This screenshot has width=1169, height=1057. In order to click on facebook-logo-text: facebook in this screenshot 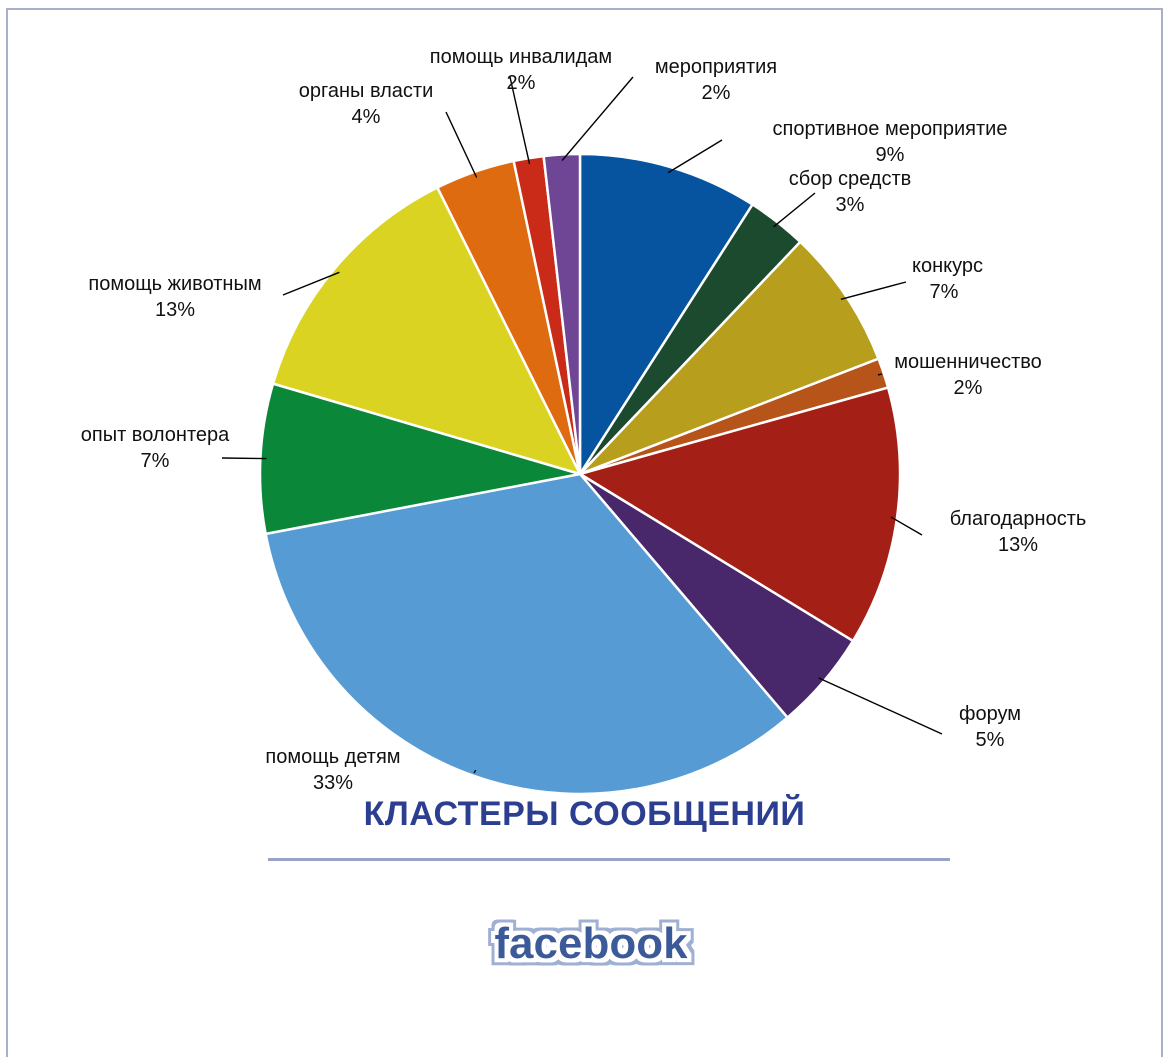, I will do `click(591, 943)`.